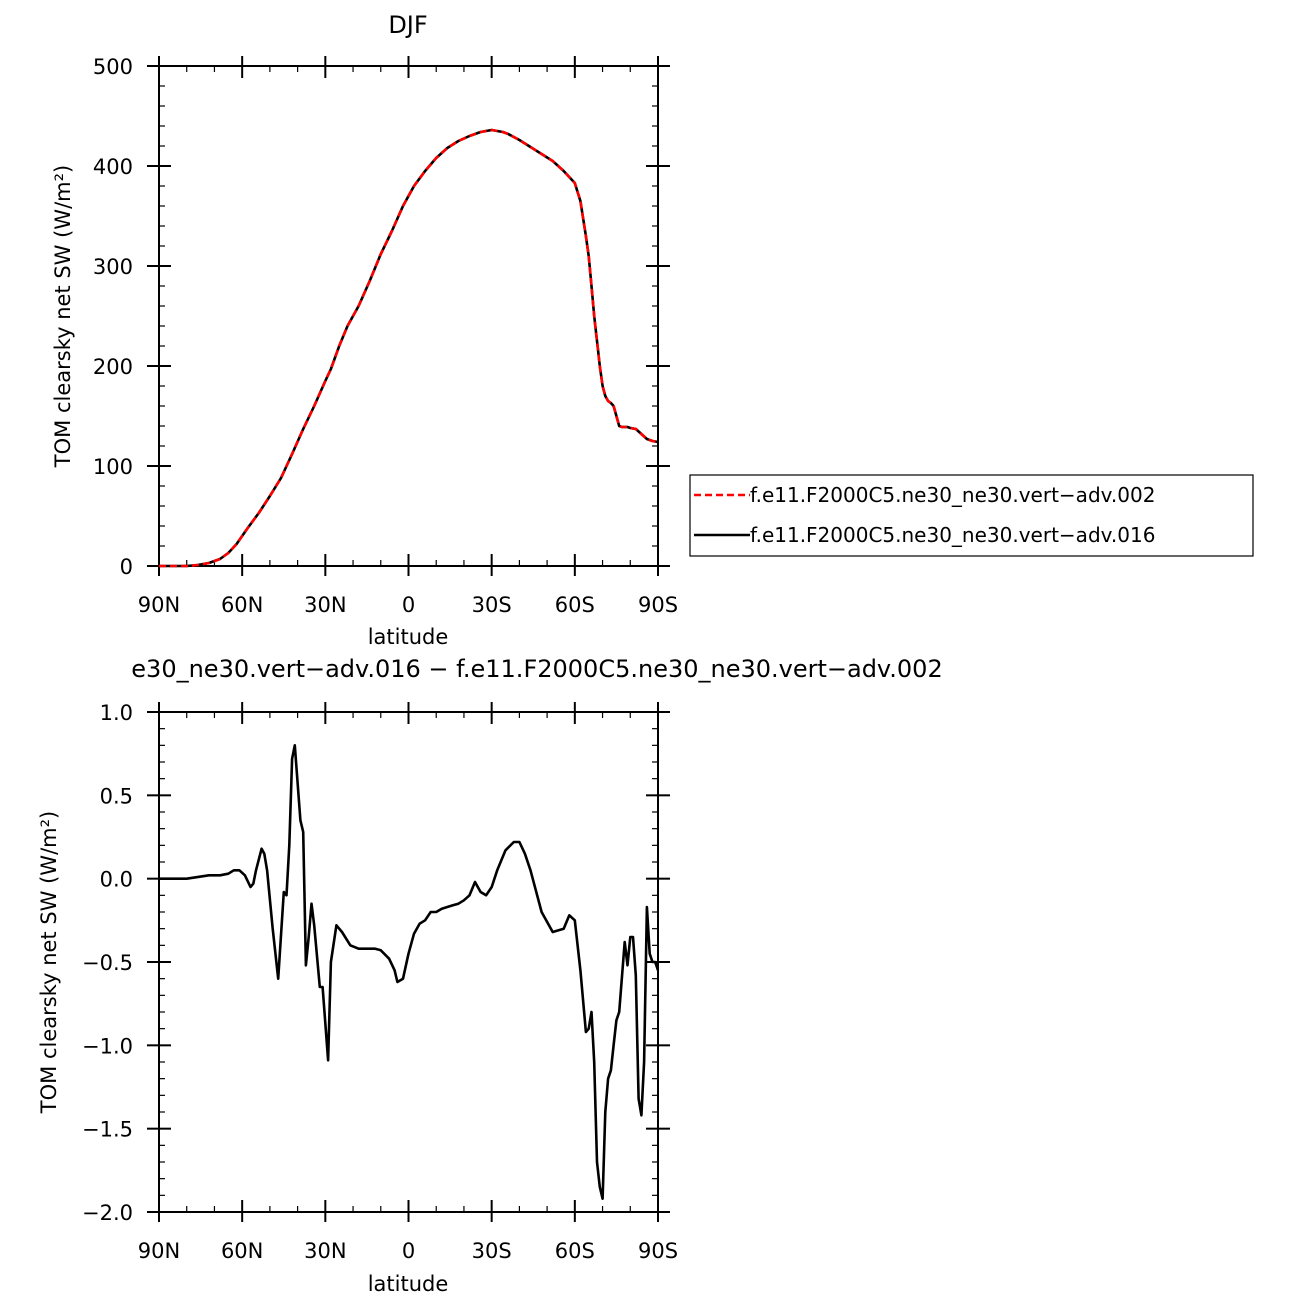 This screenshot has width=1302, height=1303. Describe the element at coordinates (116, 796) in the screenshot. I see `bottom-y-tick-label: 0.5` at that location.